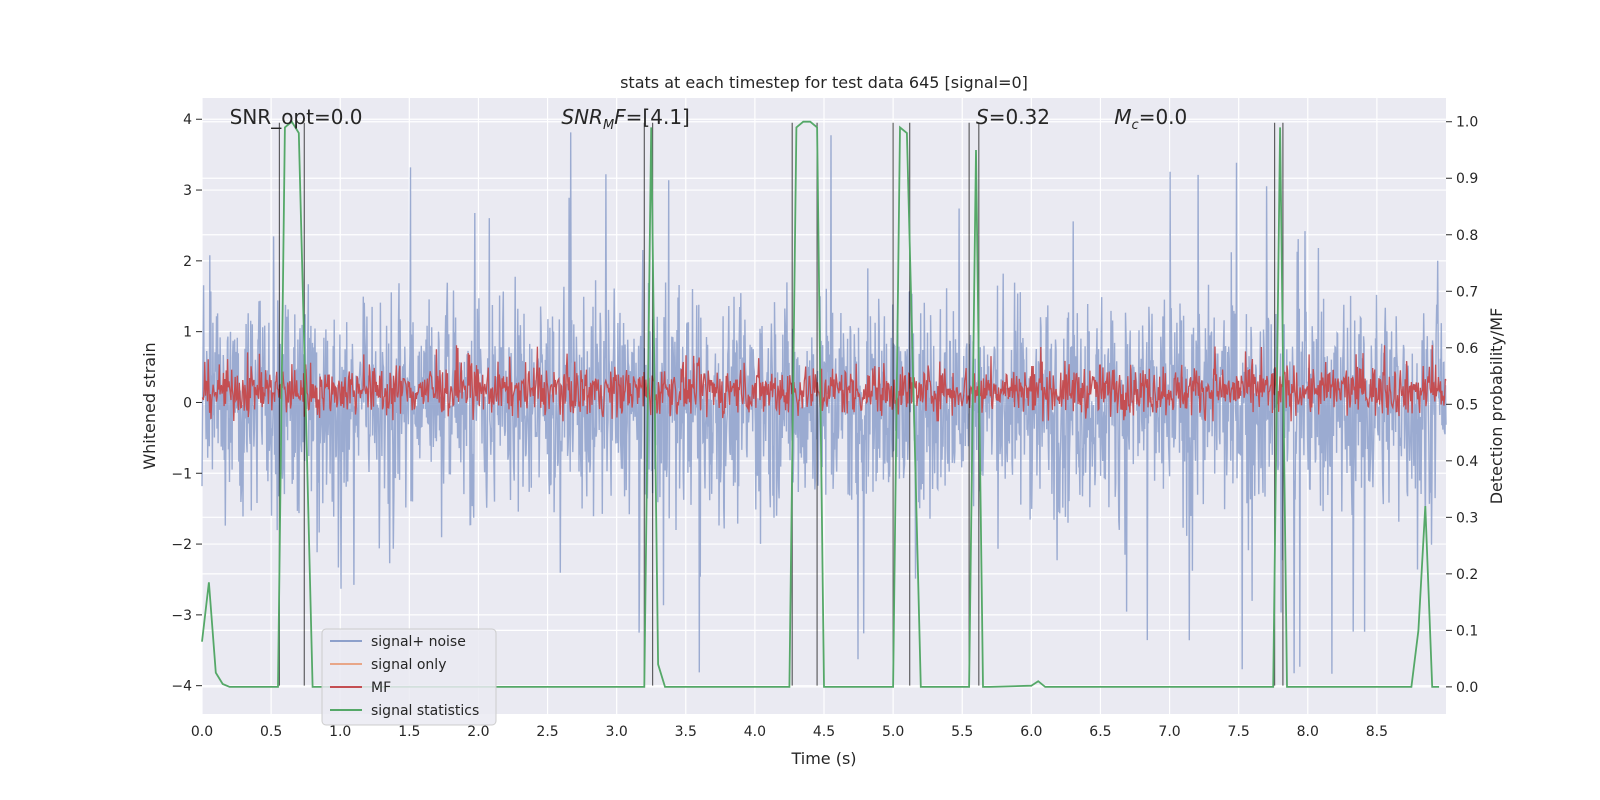 This screenshot has height=800, width=1600. Describe the element at coordinates (478, 732) in the screenshot. I see `x-tick-label: 2.0` at that location.